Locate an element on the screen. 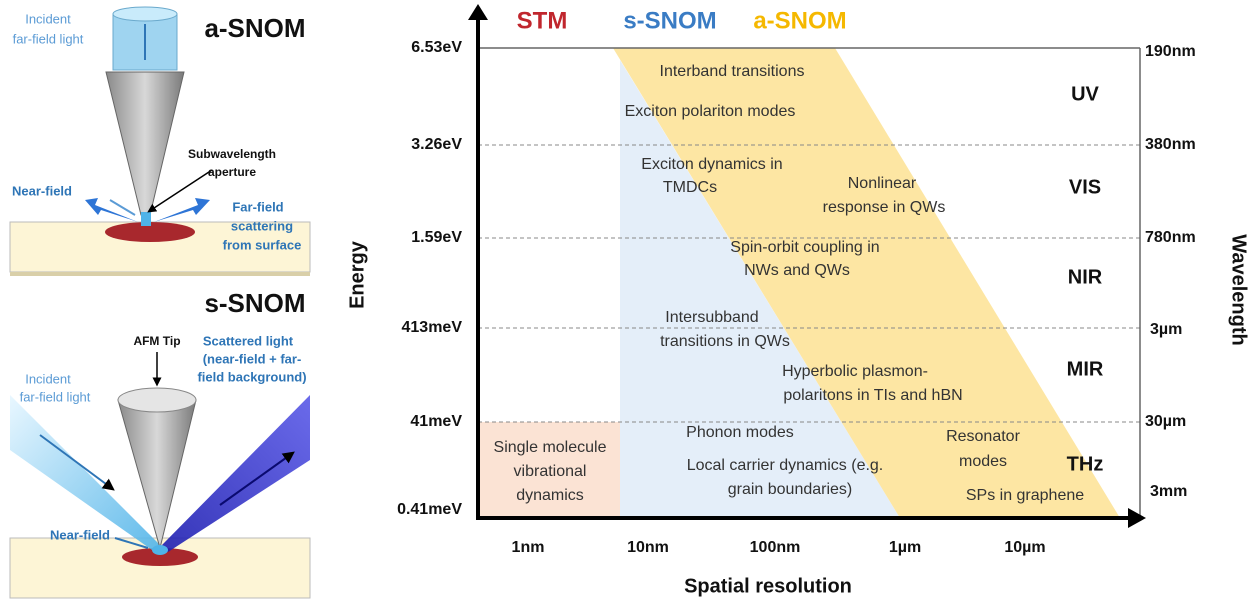 This screenshot has height=601, width=1260. label: Scattered light is located at coordinates (248, 340).